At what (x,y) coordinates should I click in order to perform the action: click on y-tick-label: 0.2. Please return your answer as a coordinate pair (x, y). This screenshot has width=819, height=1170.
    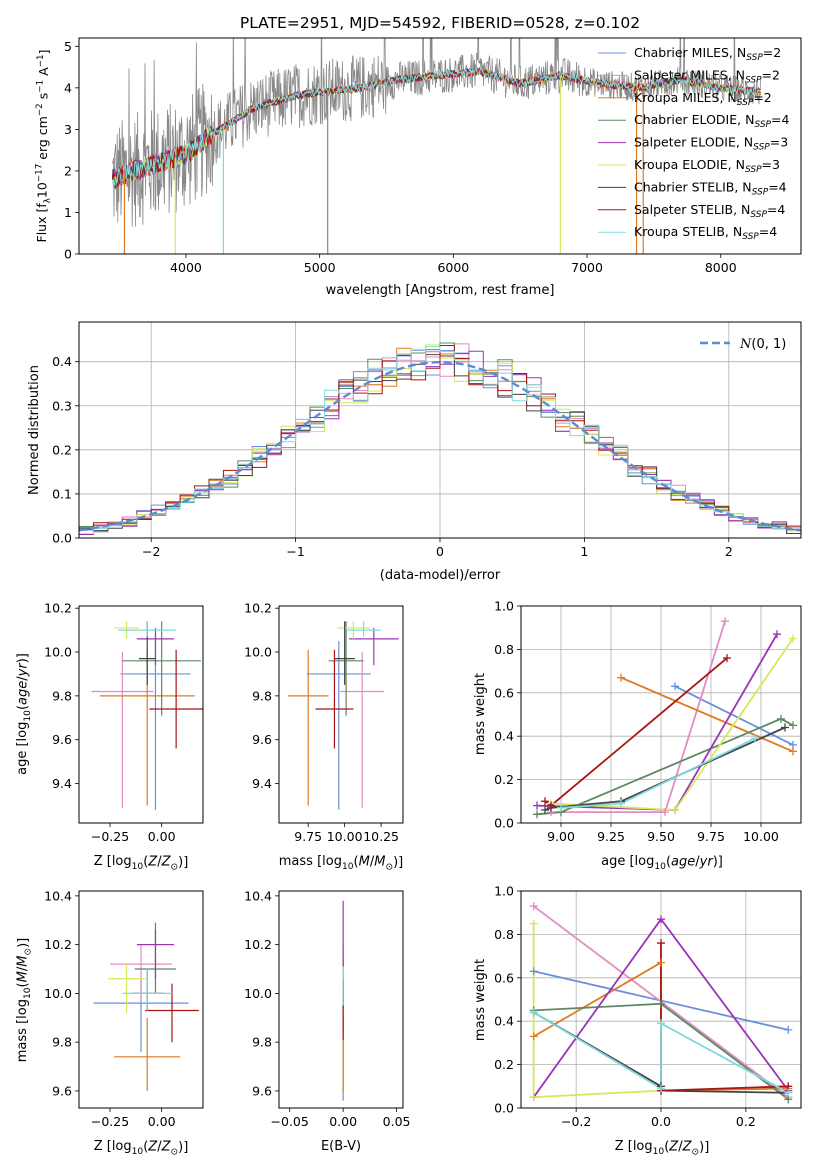
    Looking at the image, I should click on (62, 449).